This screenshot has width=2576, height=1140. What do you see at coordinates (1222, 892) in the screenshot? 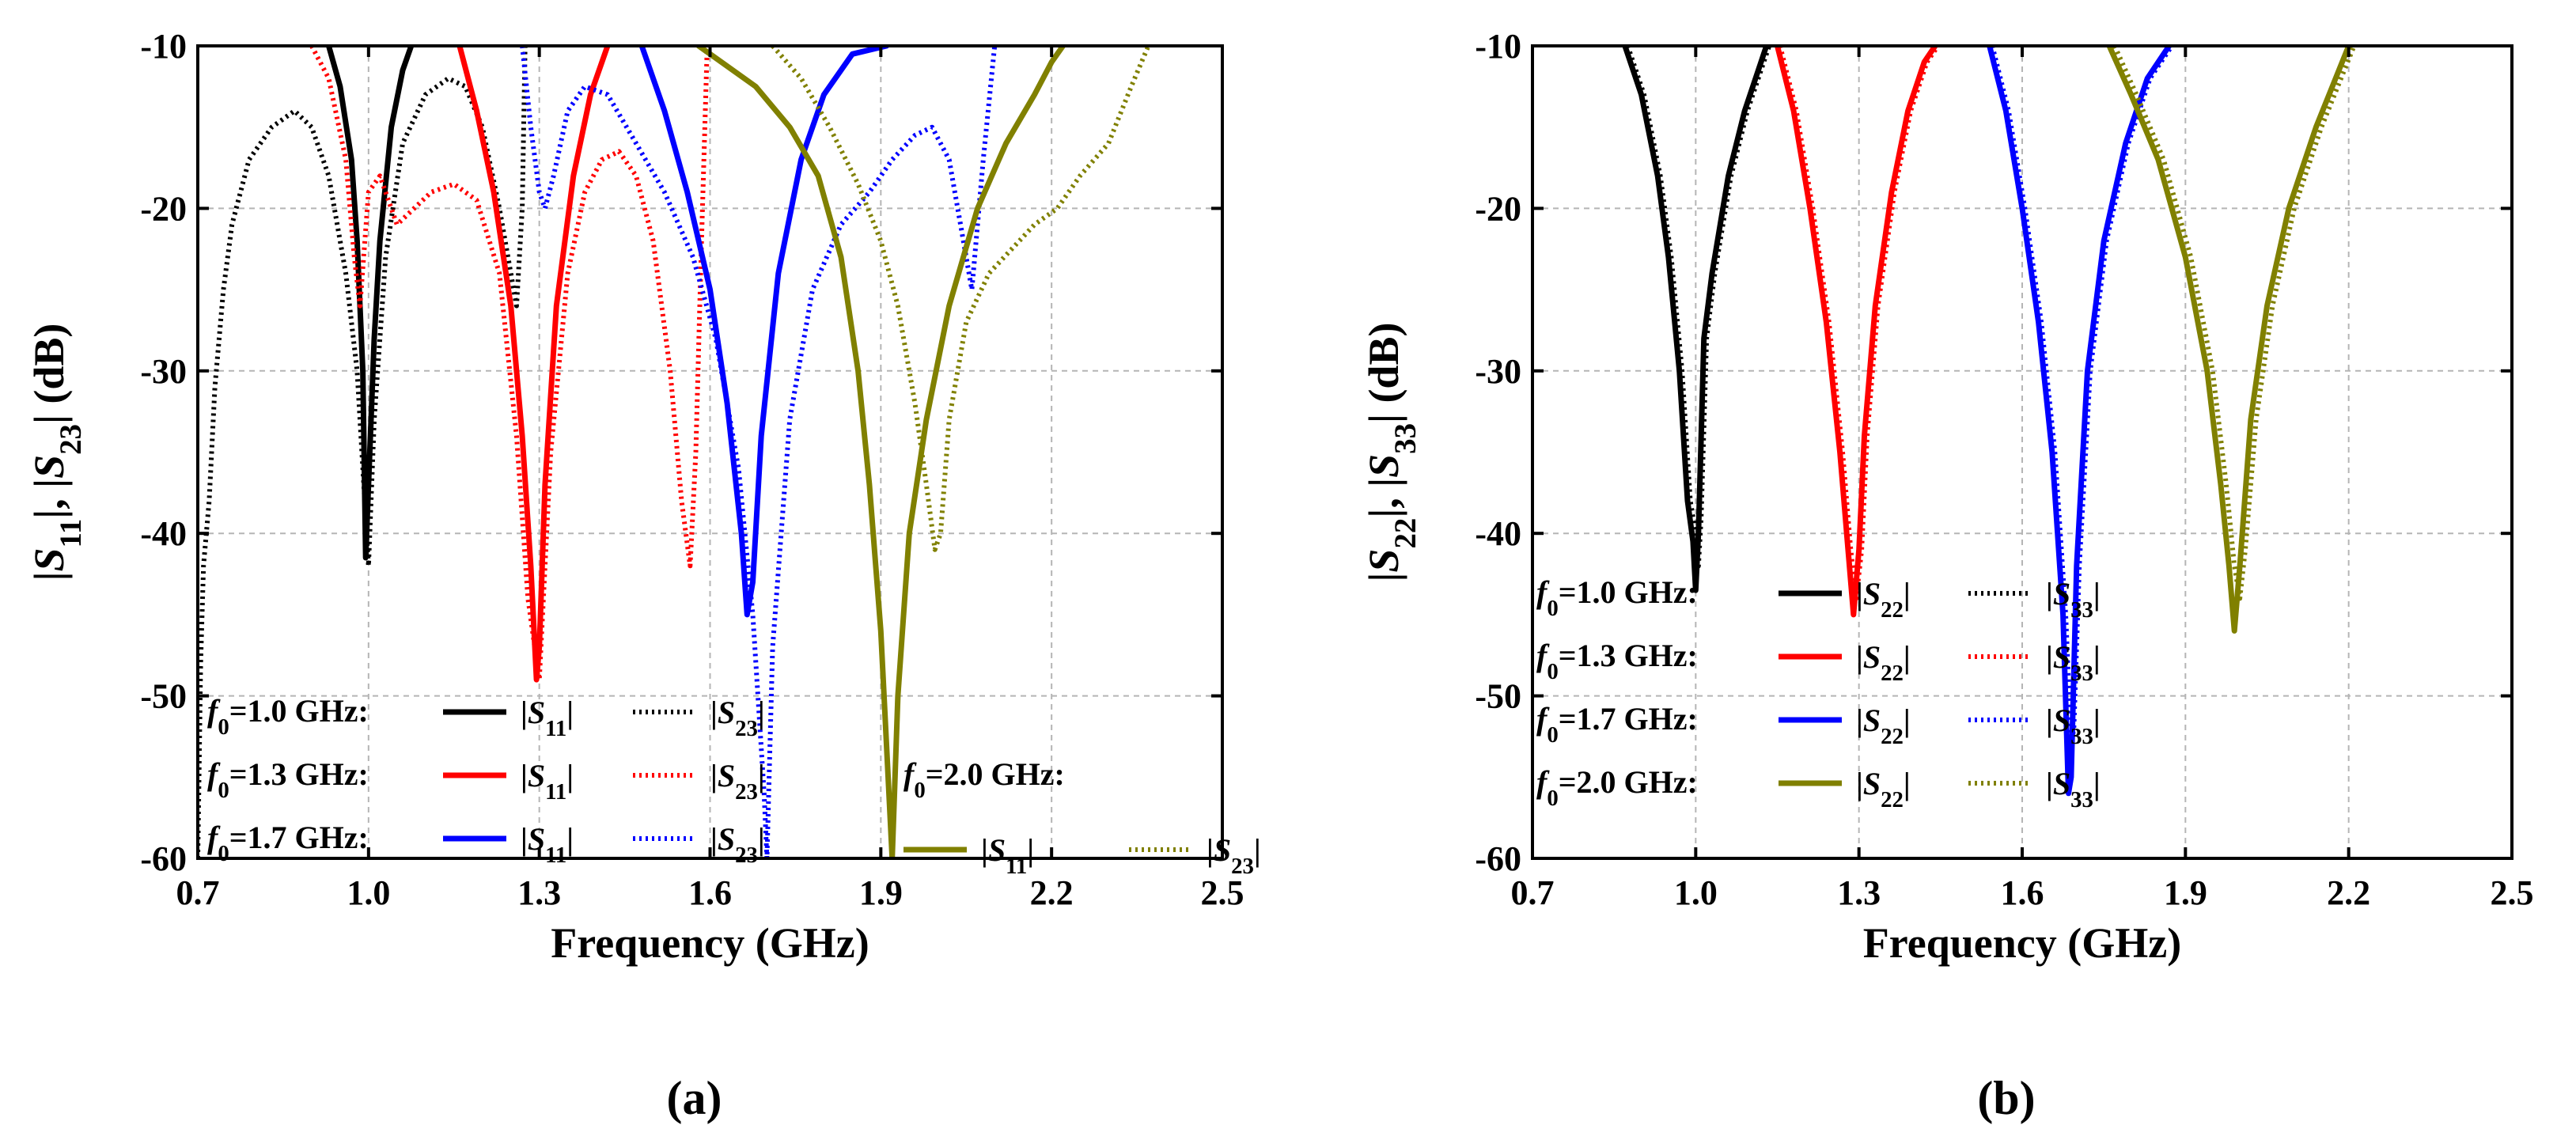
I see `x-tick-label: 2.5` at bounding box center [1222, 892].